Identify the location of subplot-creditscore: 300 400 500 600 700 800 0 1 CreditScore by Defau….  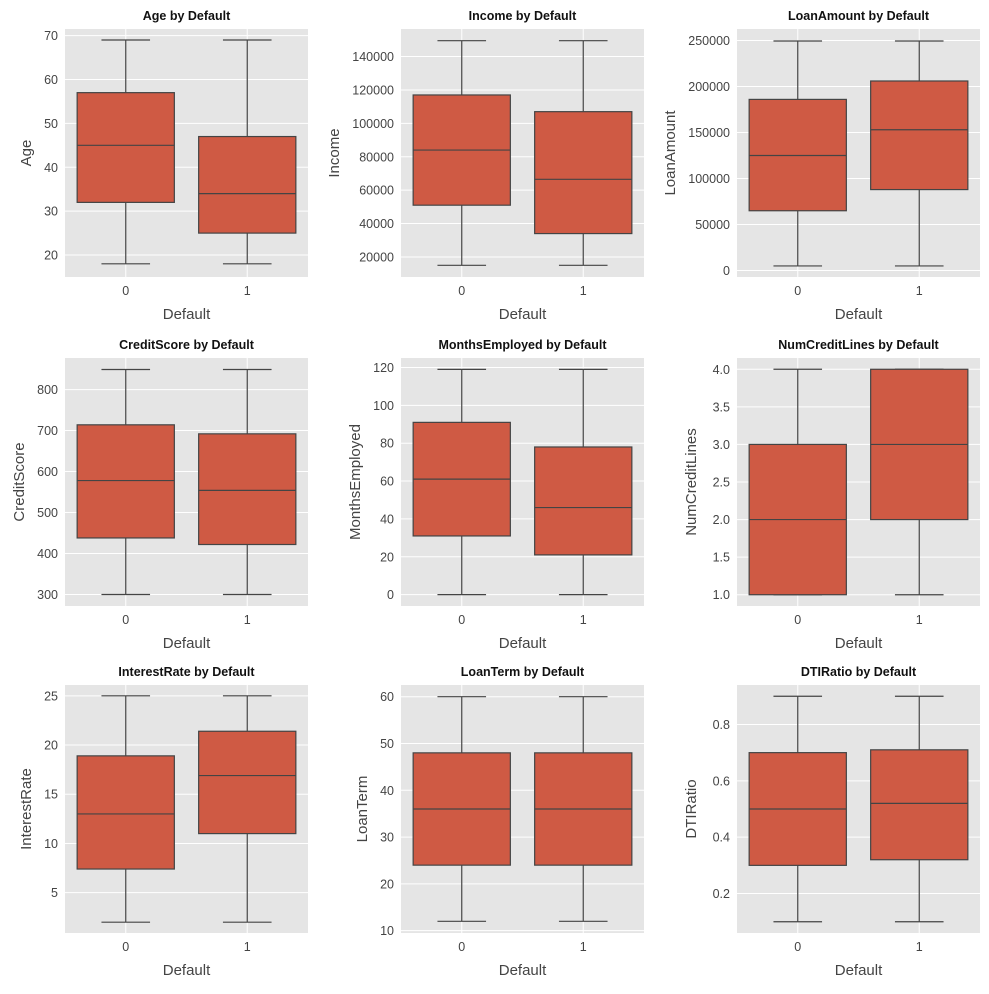
(159, 495).